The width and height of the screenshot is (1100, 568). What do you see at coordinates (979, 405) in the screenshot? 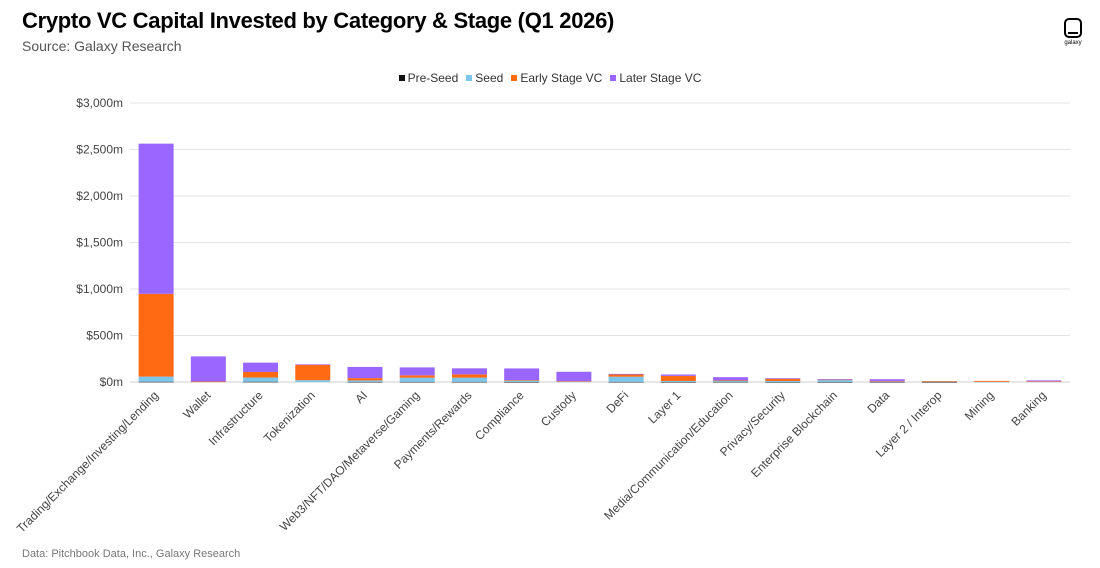
I see `x-tick-label: Mining` at bounding box center [979, 405].